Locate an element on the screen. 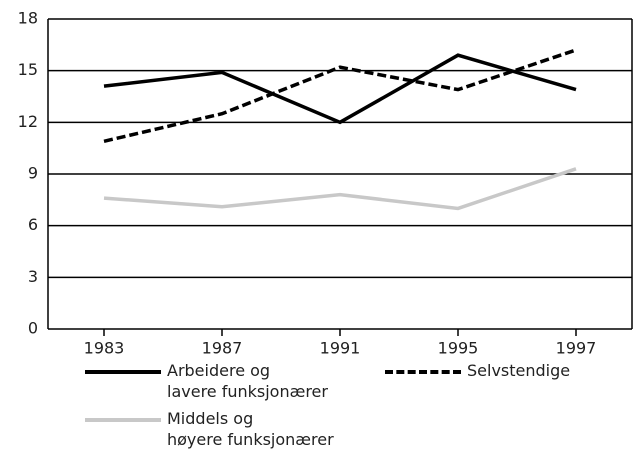  x-tick-label: 1983 is located at coordinates (104, 348).